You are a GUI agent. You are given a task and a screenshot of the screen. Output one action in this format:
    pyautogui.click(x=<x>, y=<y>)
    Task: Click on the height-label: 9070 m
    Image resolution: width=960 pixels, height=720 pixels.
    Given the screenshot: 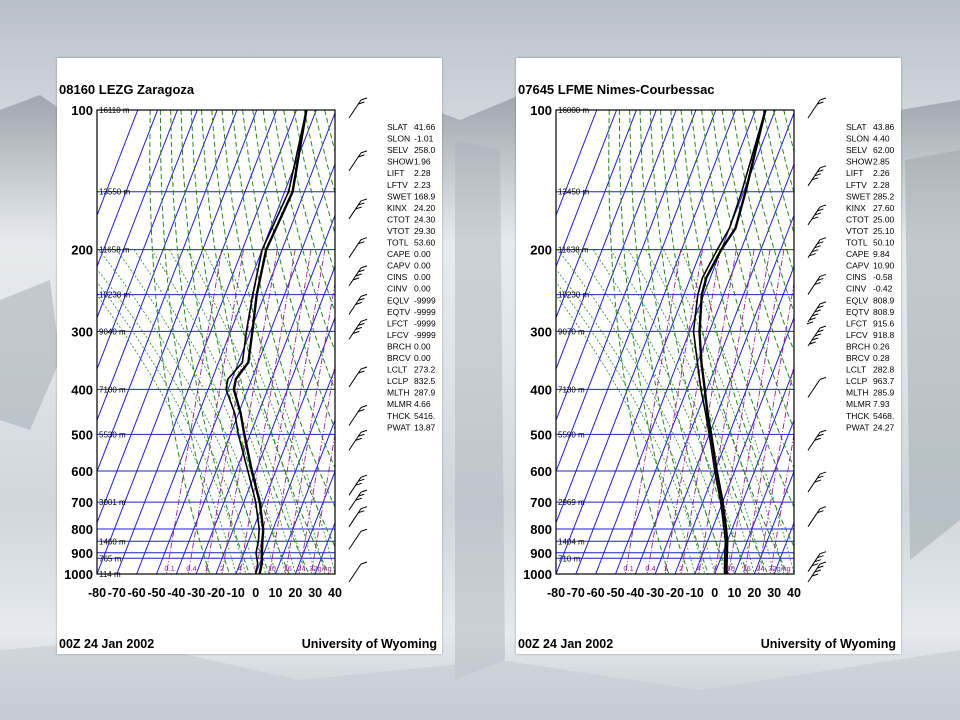 What is the action you would take?
    pyautogui.click(x=571, y=331)
    